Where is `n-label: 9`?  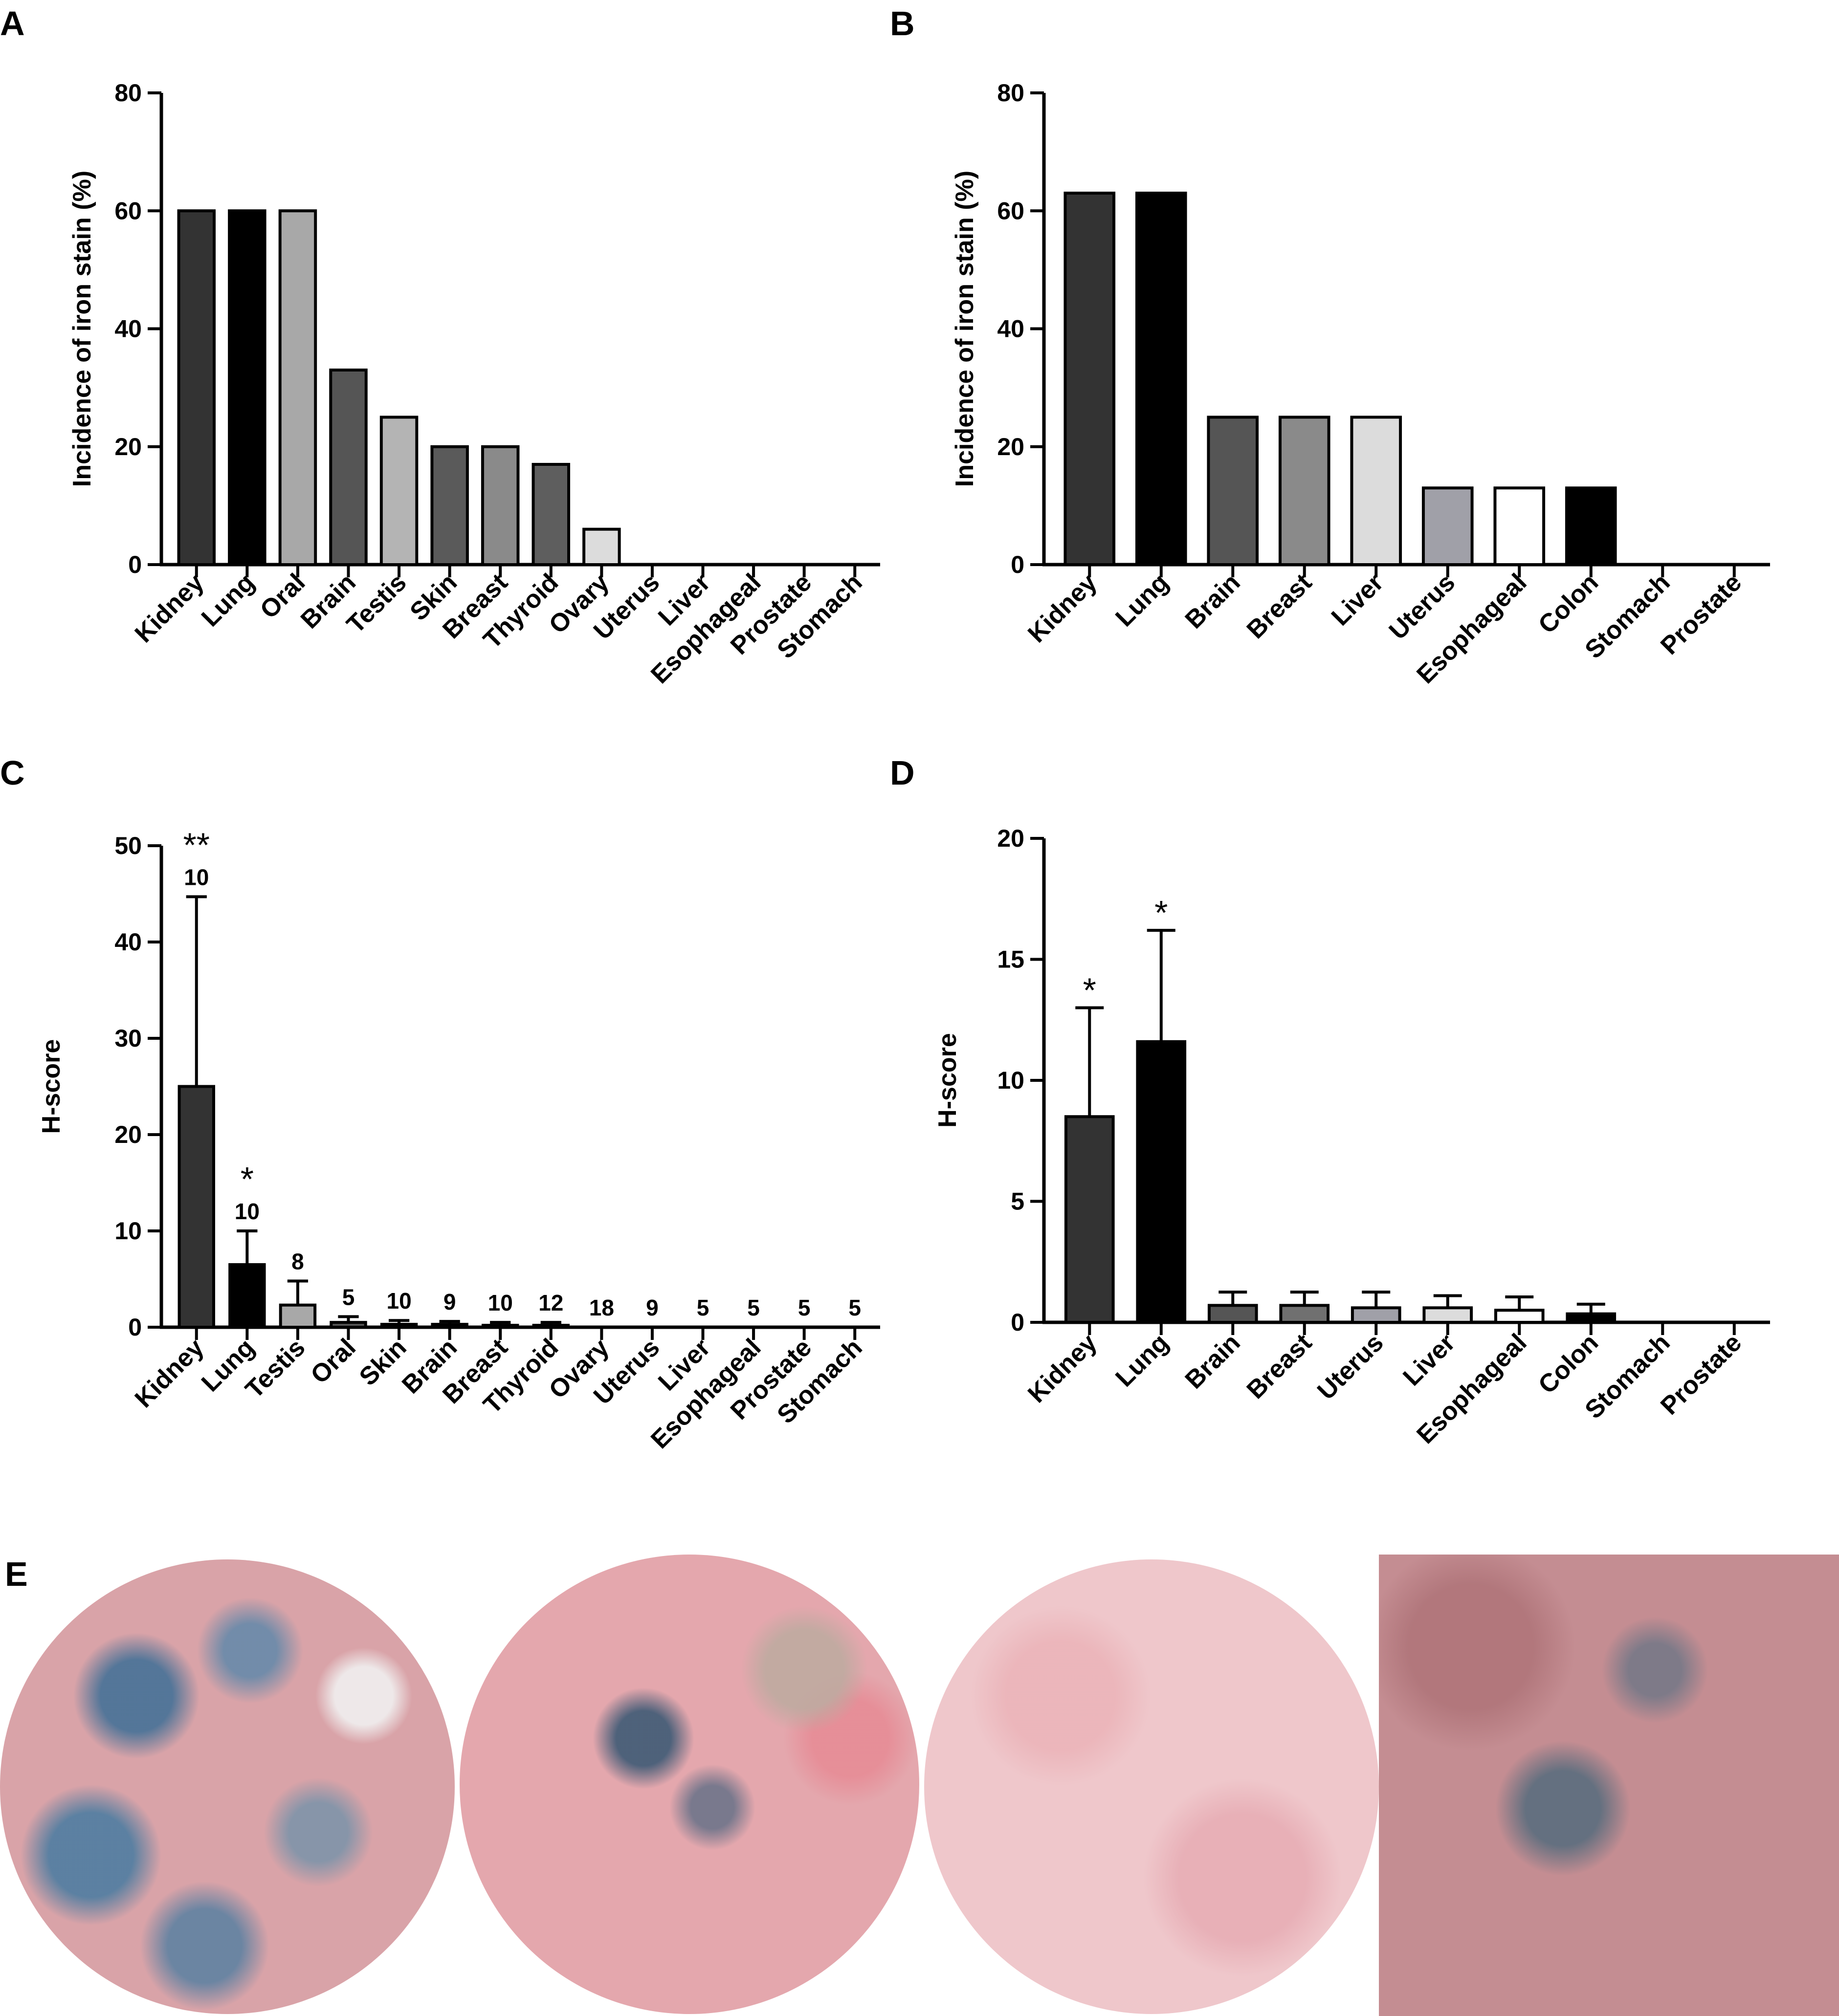 n-label: 9 is located at coordinates (449, 1302).